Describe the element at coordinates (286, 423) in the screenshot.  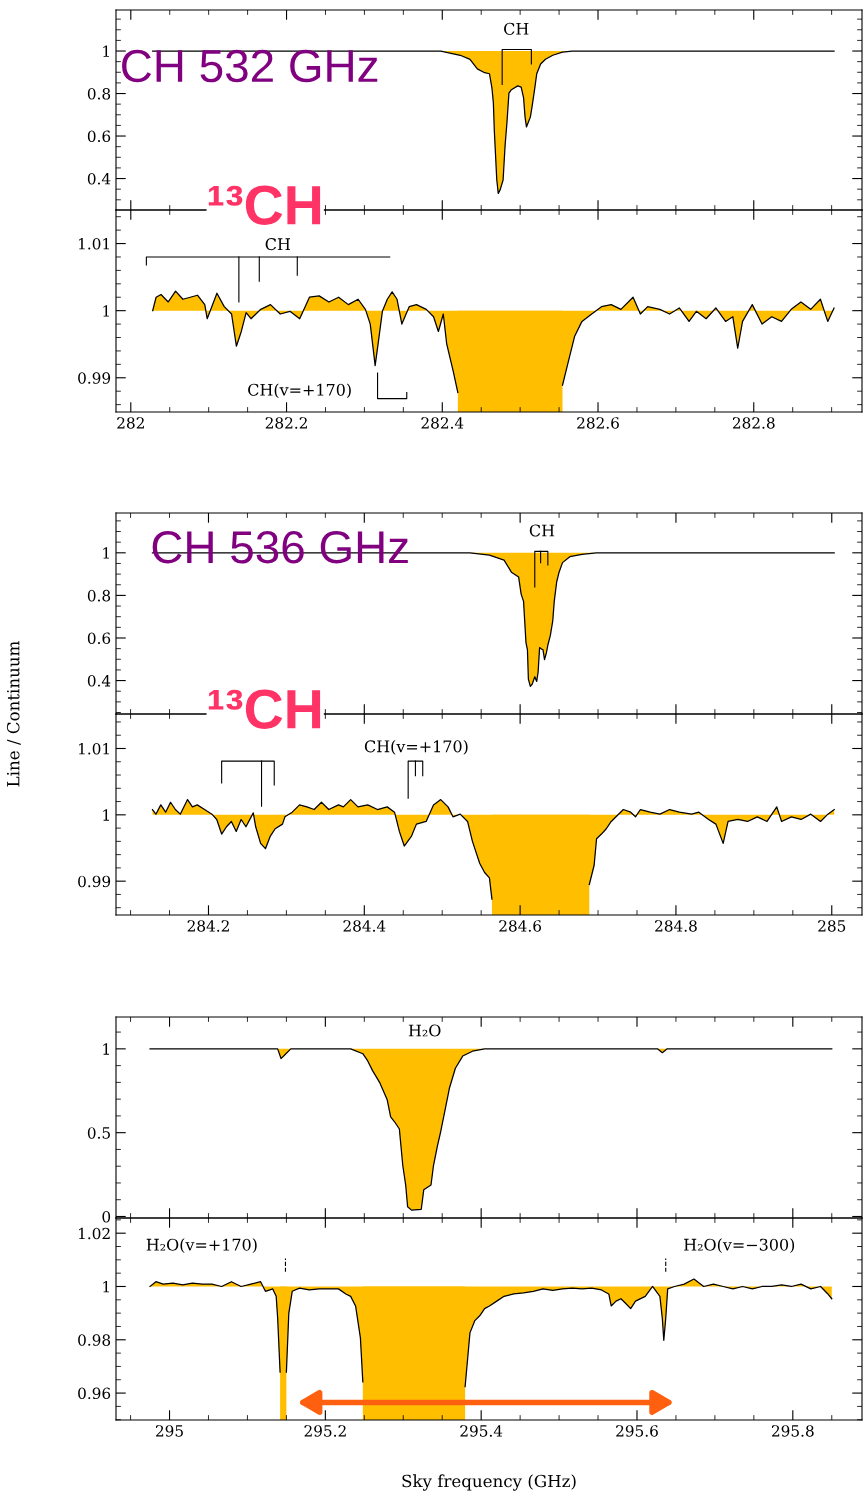
I see `x-tick-label: 282.2` at that location.